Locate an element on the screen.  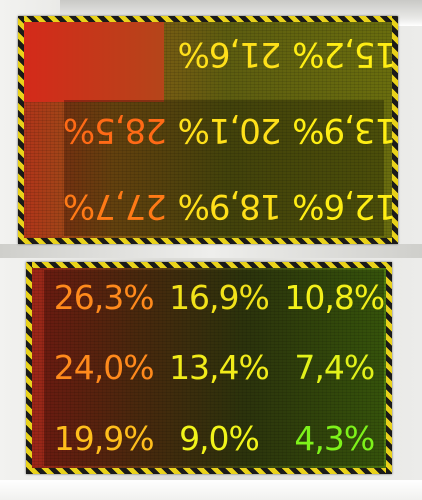
percentage-cell: 21,6% is located at coordinates (230, 54).